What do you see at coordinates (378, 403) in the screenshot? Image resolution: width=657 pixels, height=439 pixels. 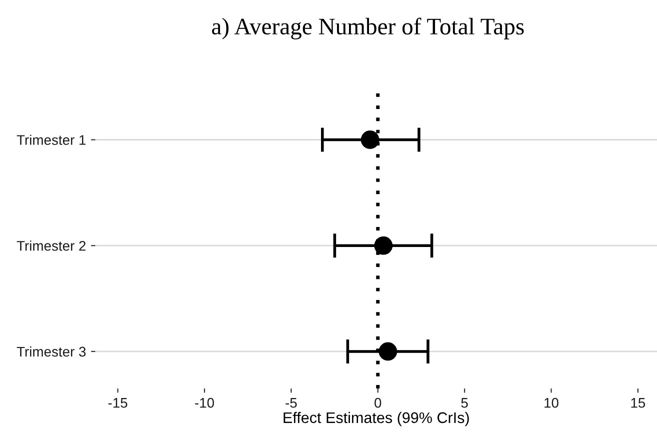 I see `x-tick-label: 0` at bounding box center [378, 403].